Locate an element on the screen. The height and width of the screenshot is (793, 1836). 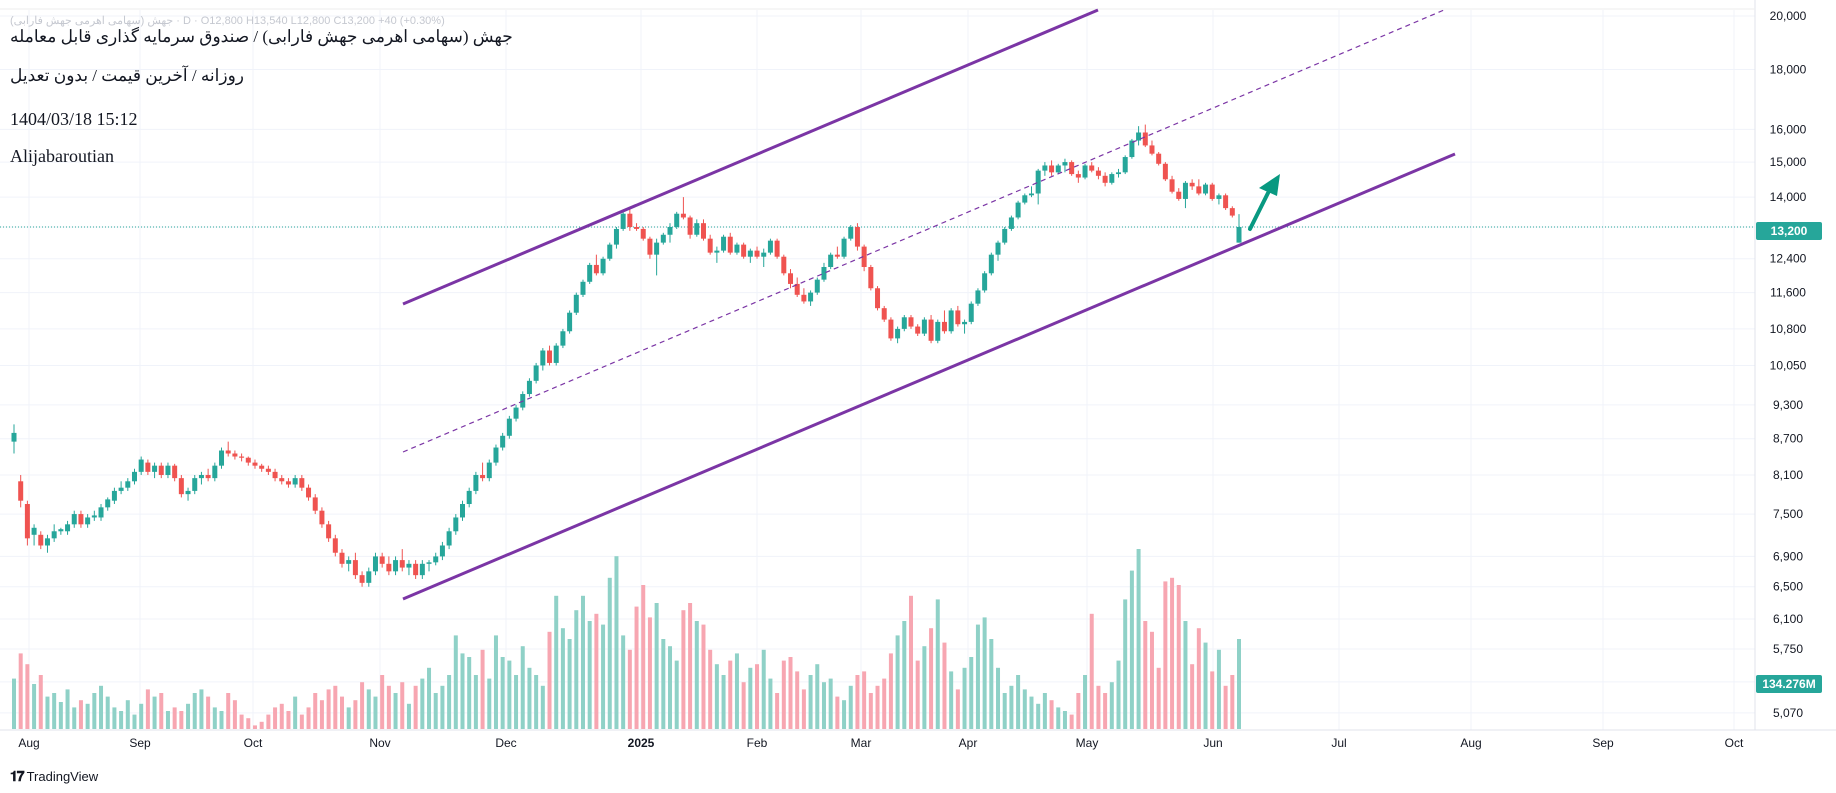
trend-arrow-head is located at coordinates (1269, 185).